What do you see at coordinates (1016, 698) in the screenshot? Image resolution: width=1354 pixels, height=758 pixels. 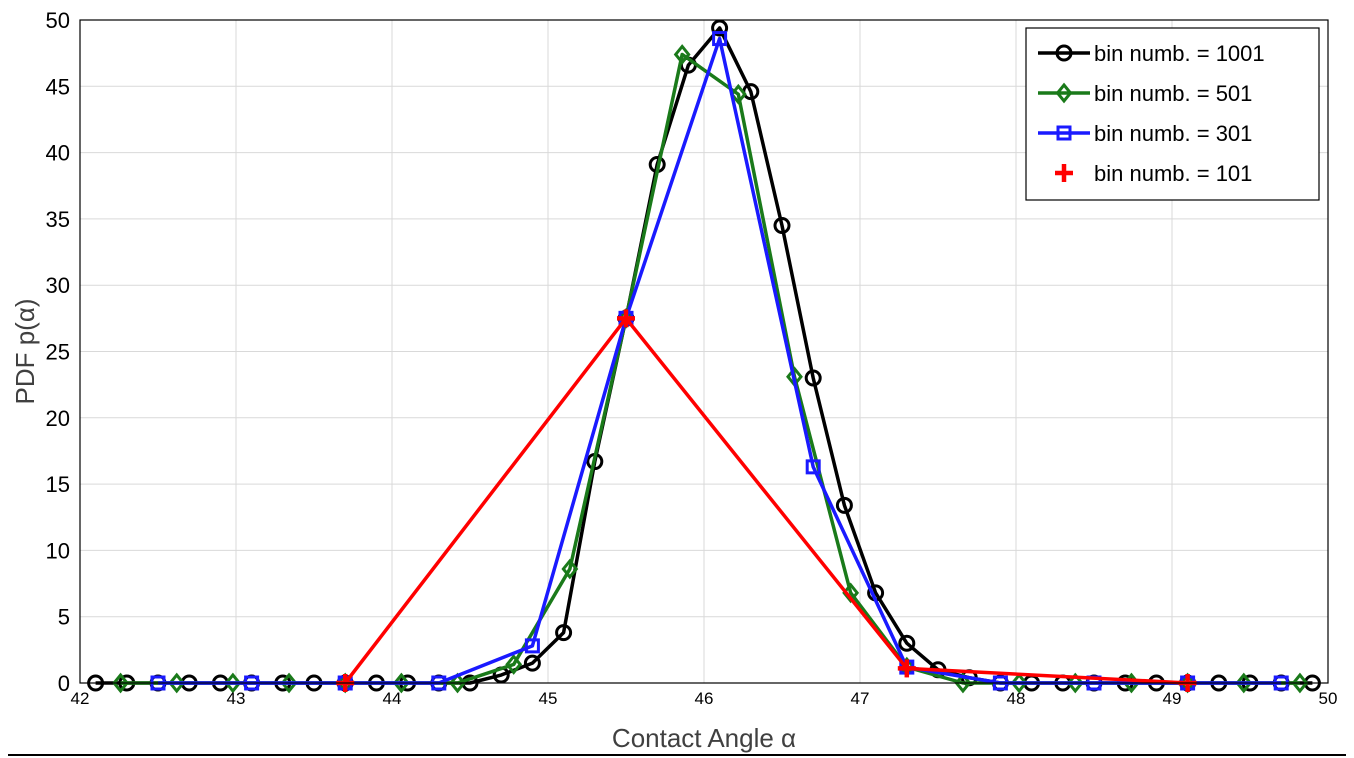 I see `x-tick-label: 48` at bounding box center [1016, 698].